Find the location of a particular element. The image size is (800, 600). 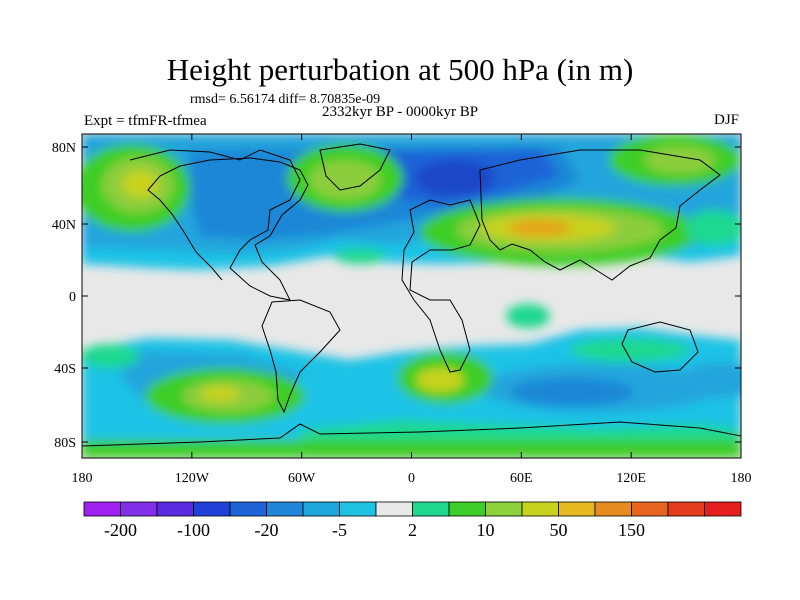

south-america-coast is located at coordinates (301, 356).